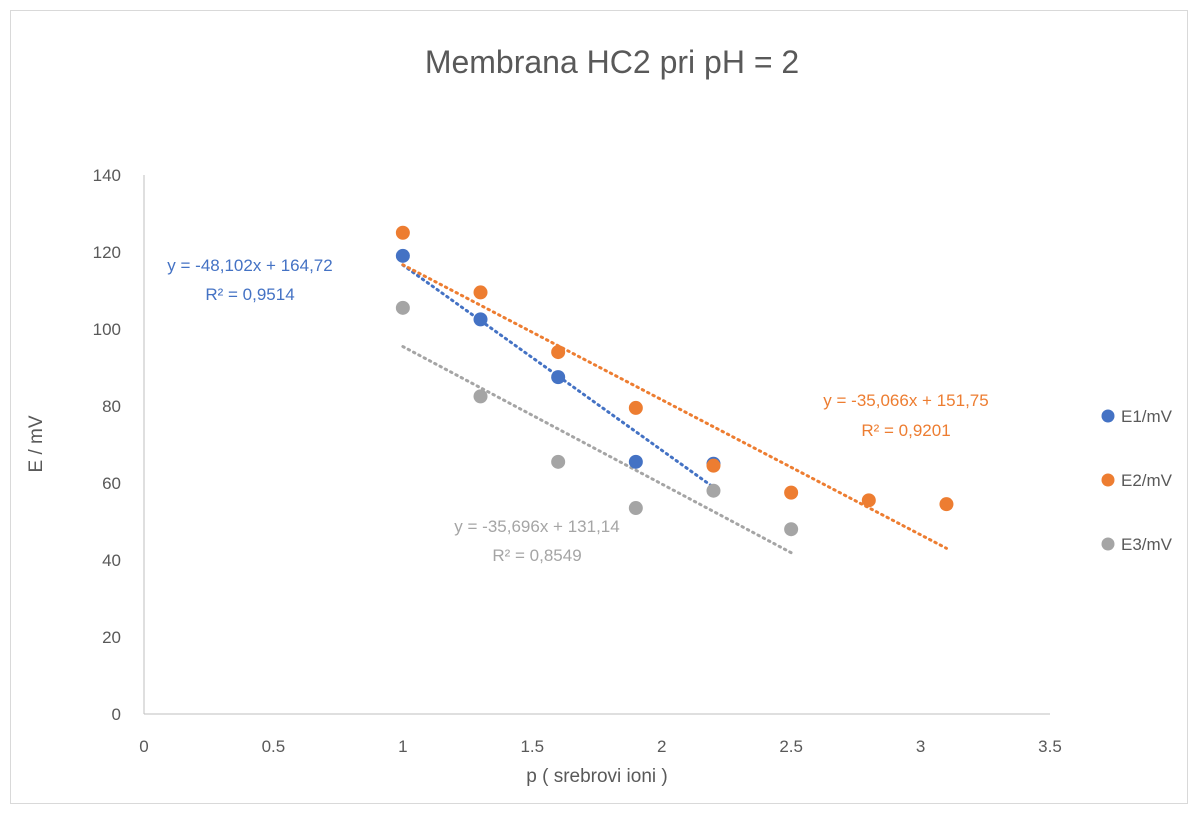 This screenshot has height=814, width=1198. Describe the element at coordinates (612, 62) in the screenshot. I see `chart-title: Membrana HC2 pri pH = 2` at that location.